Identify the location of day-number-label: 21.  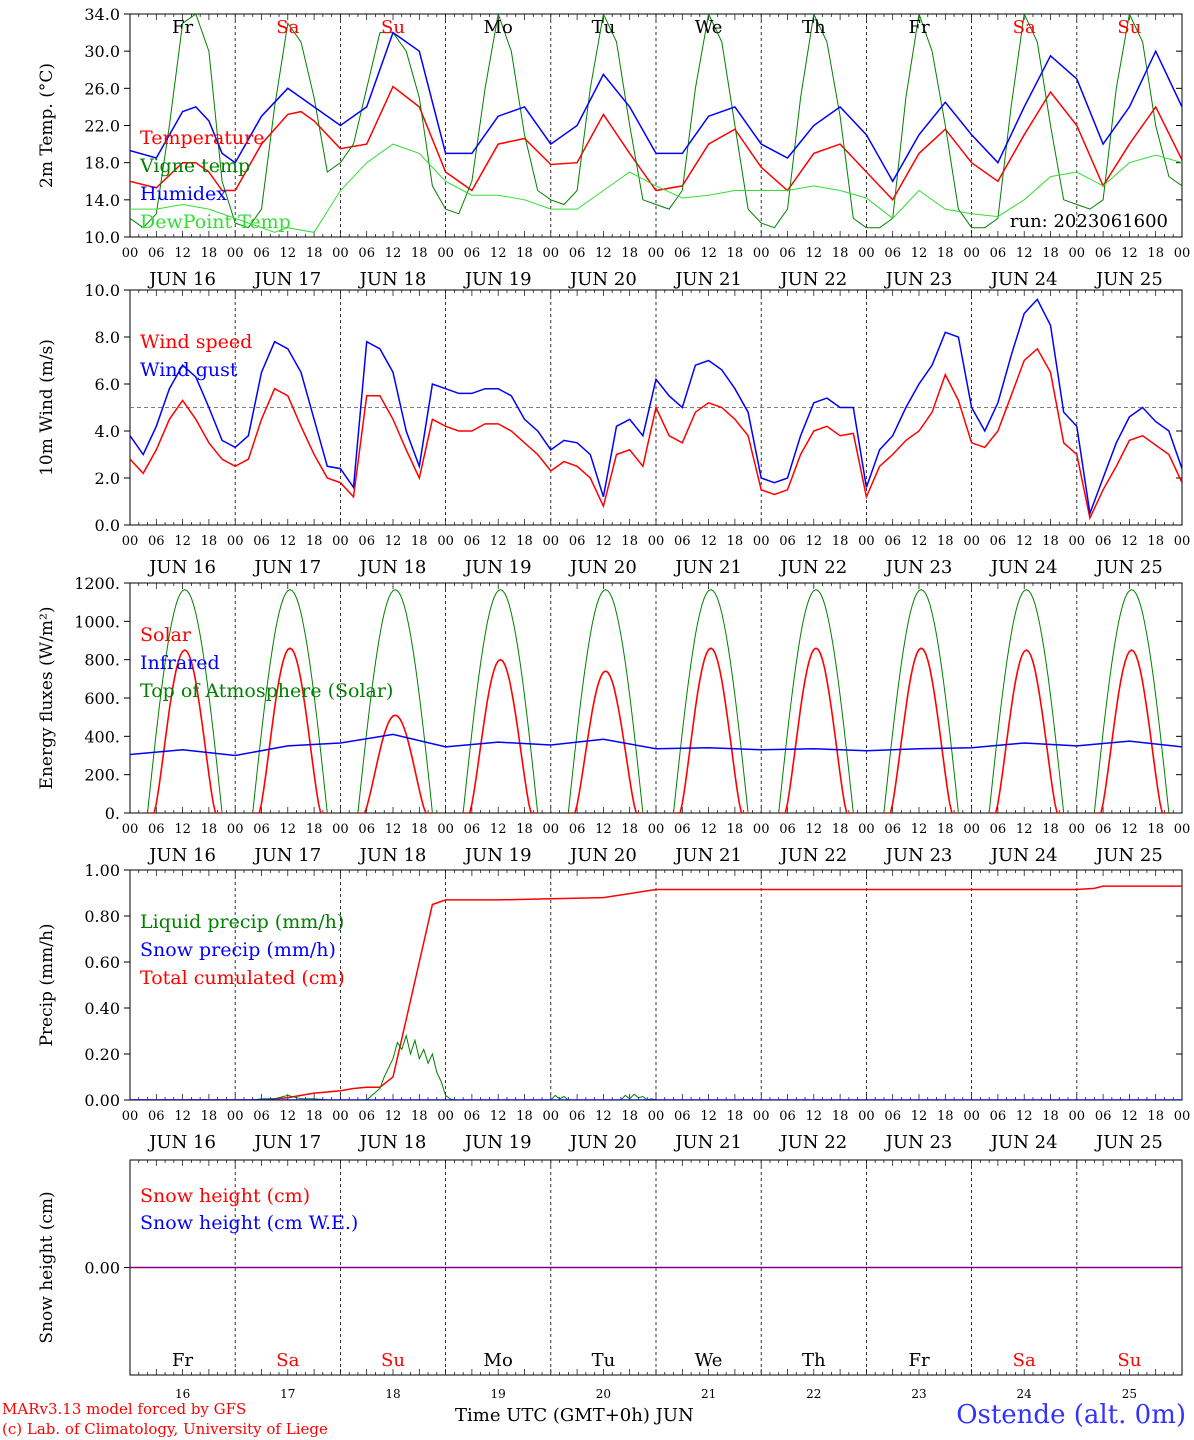
(708, 1393).